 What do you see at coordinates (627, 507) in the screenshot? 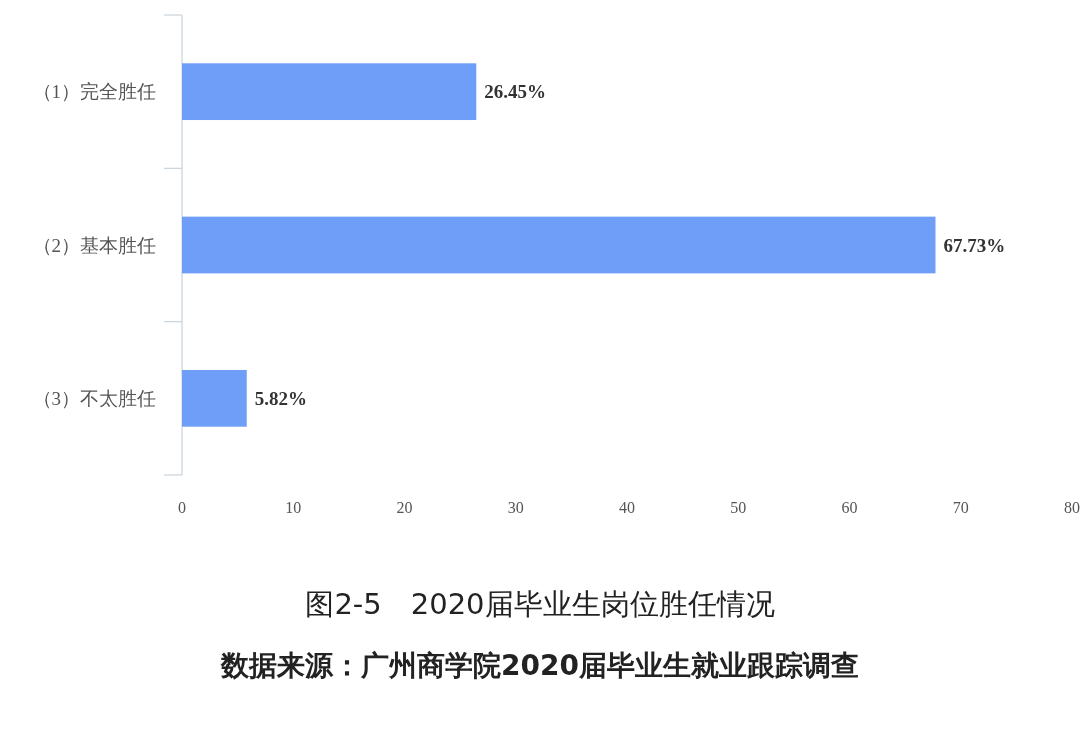
I see `x-tick-label: 40` at bounding box center [627, 507].